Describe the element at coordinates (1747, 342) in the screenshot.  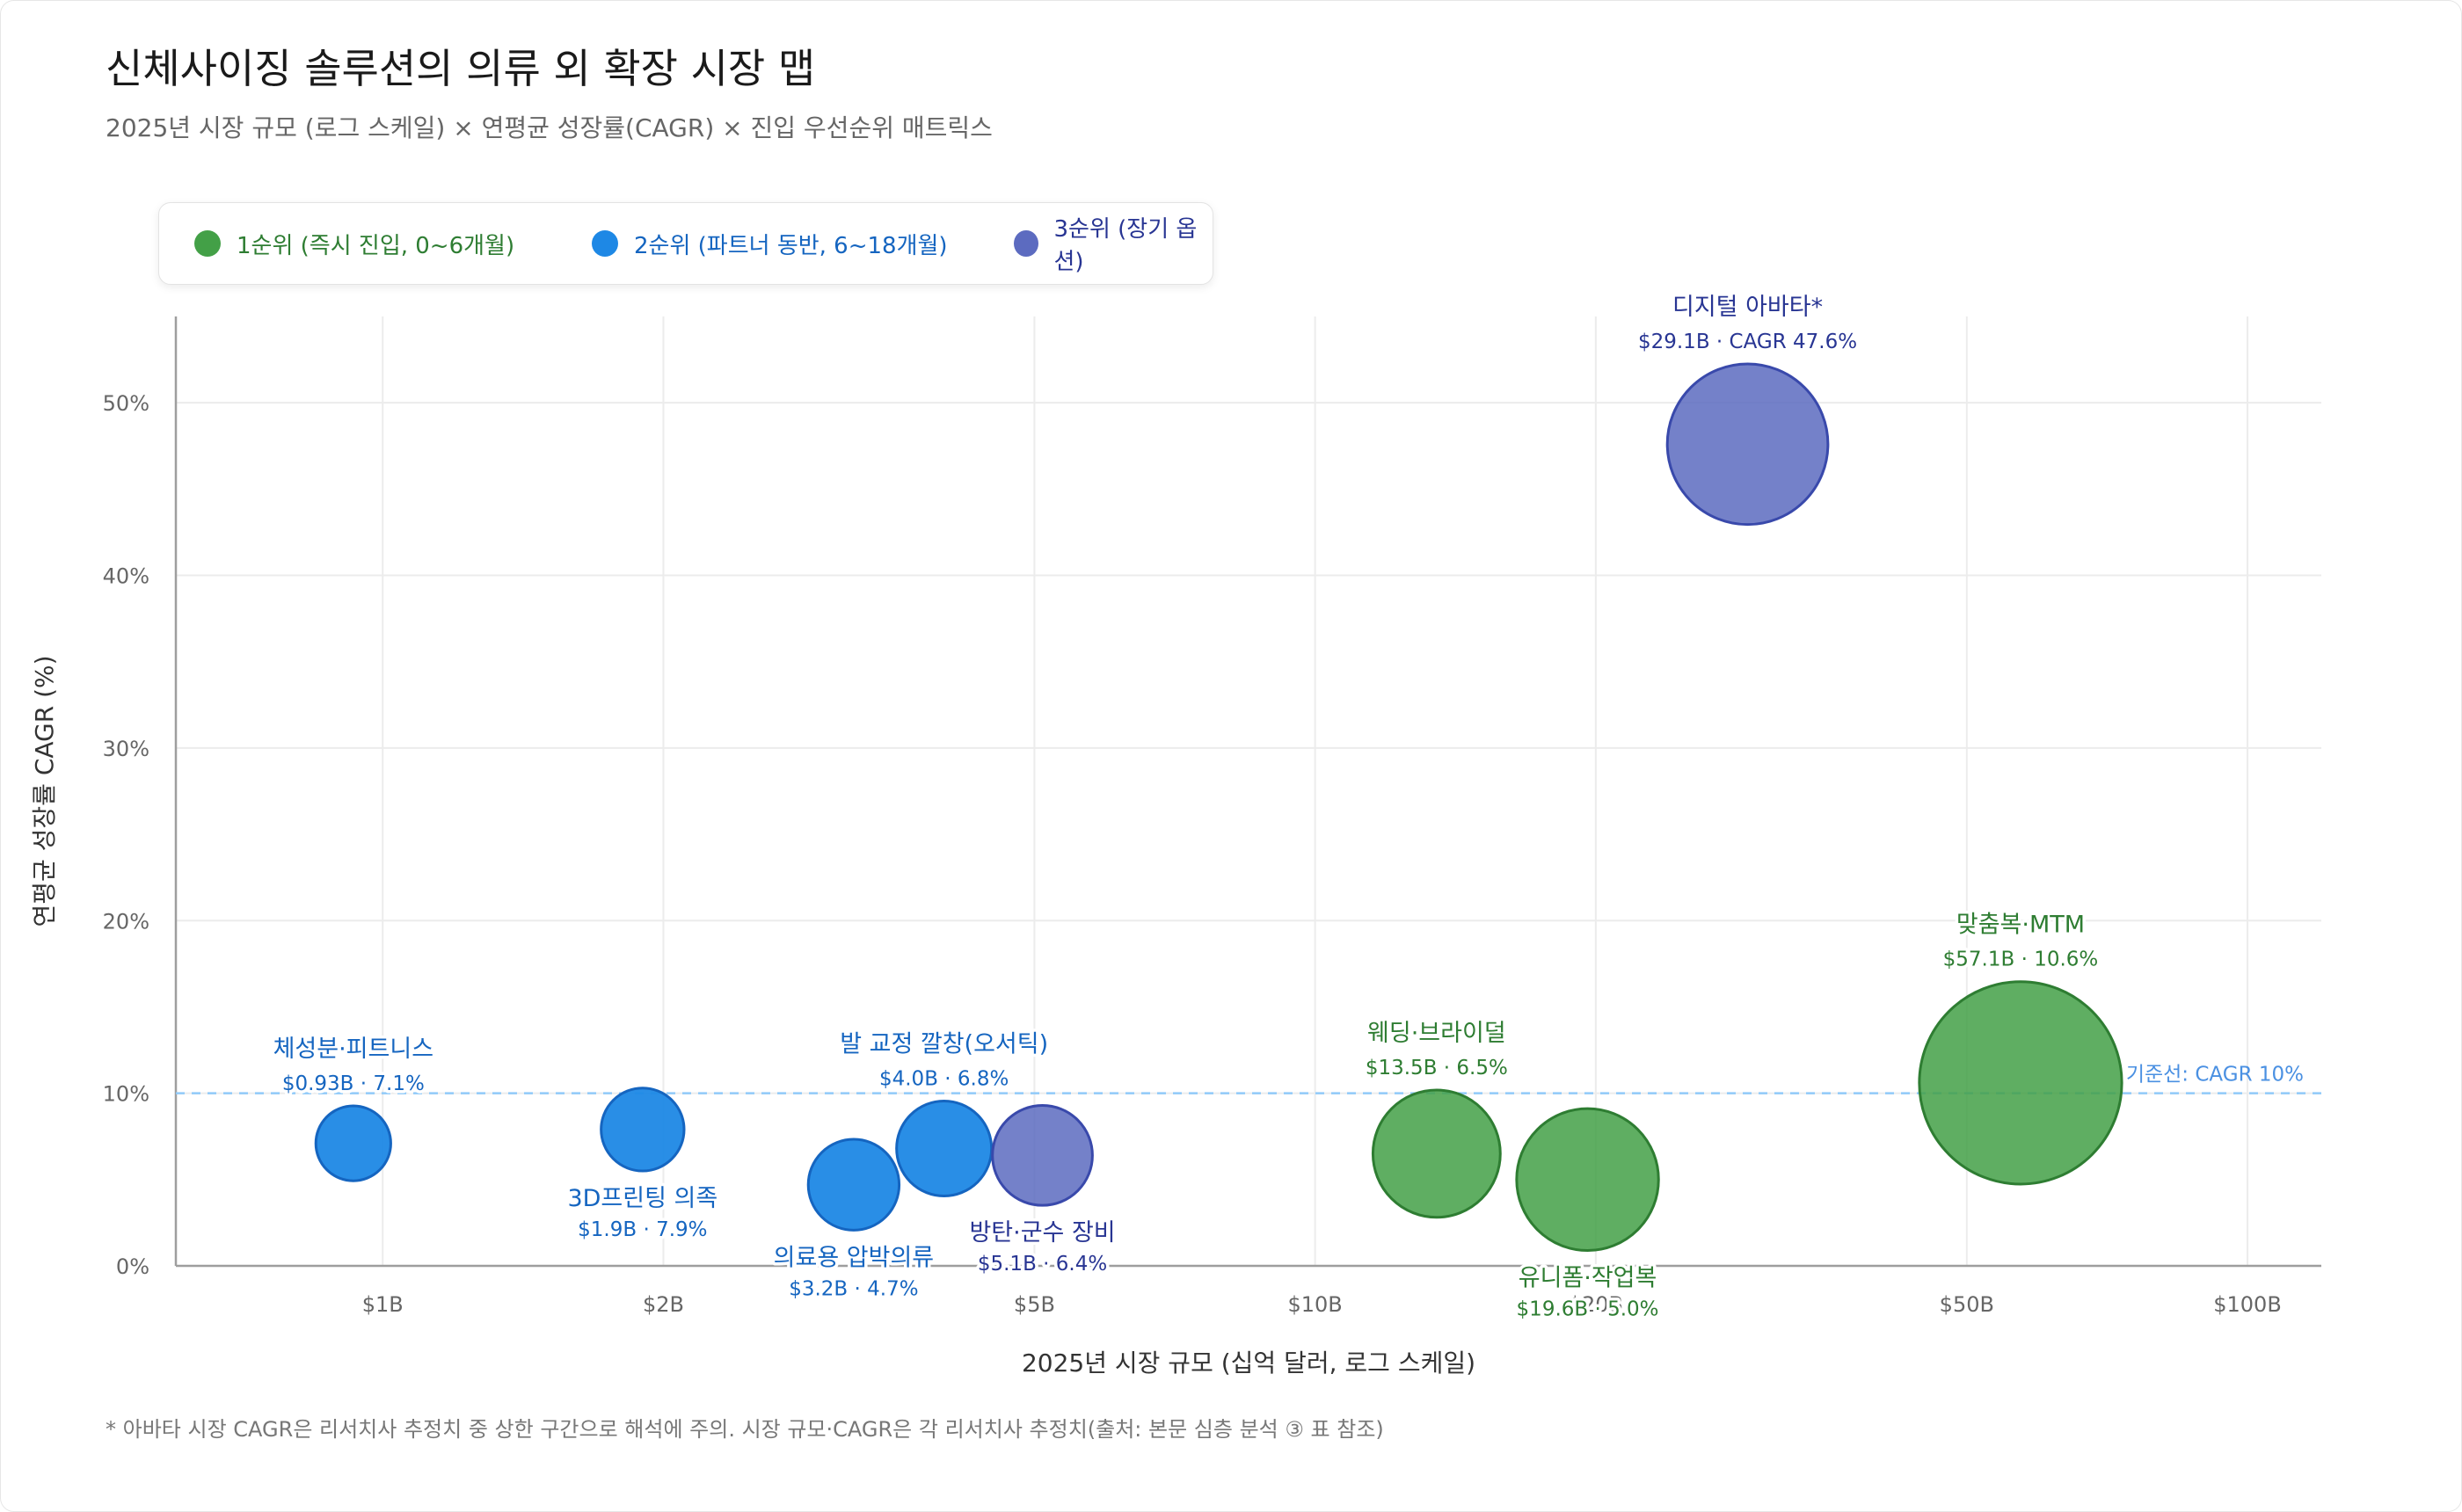
I see `data-point-value-label: $29.1B · CAGR 47.6%` at that location.